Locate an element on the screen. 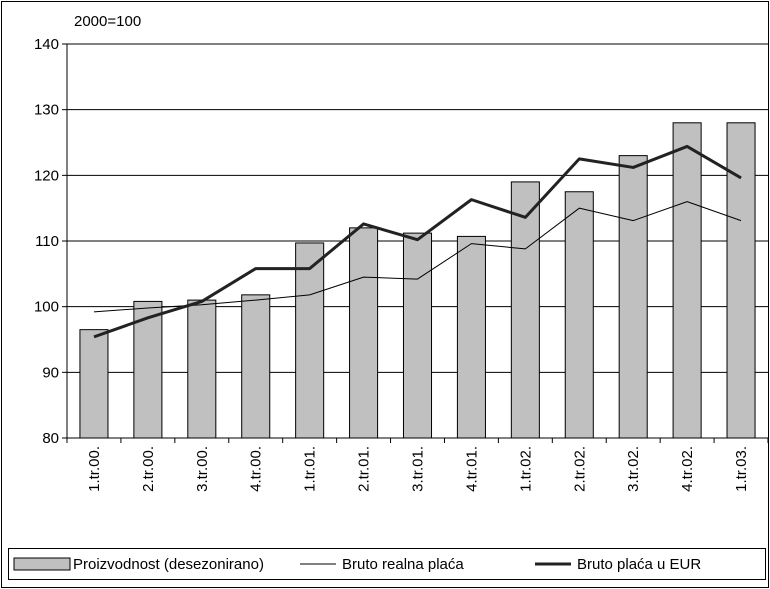  x-tick-label: 3.tr.00. is located at coordinates (202, 469).